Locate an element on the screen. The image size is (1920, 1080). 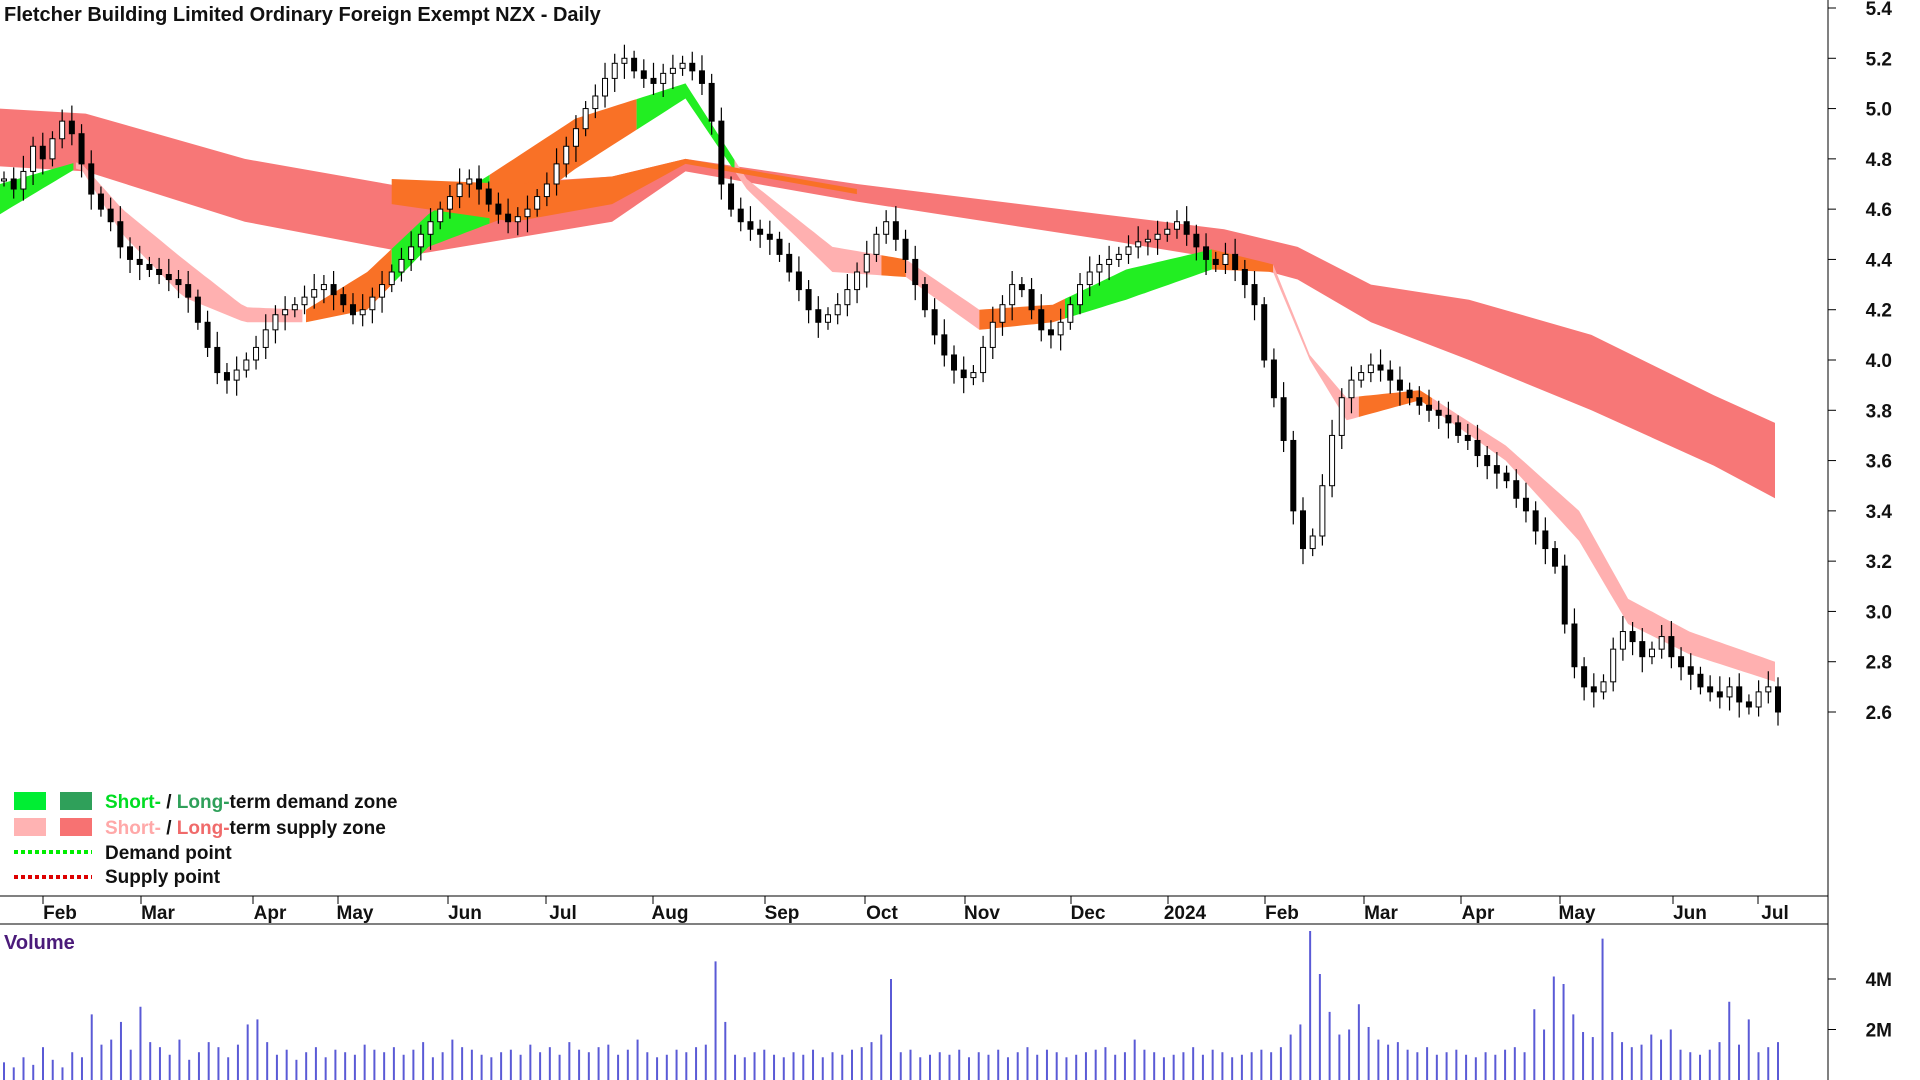
month-label: Apr is located at coordinates (1478, 913).